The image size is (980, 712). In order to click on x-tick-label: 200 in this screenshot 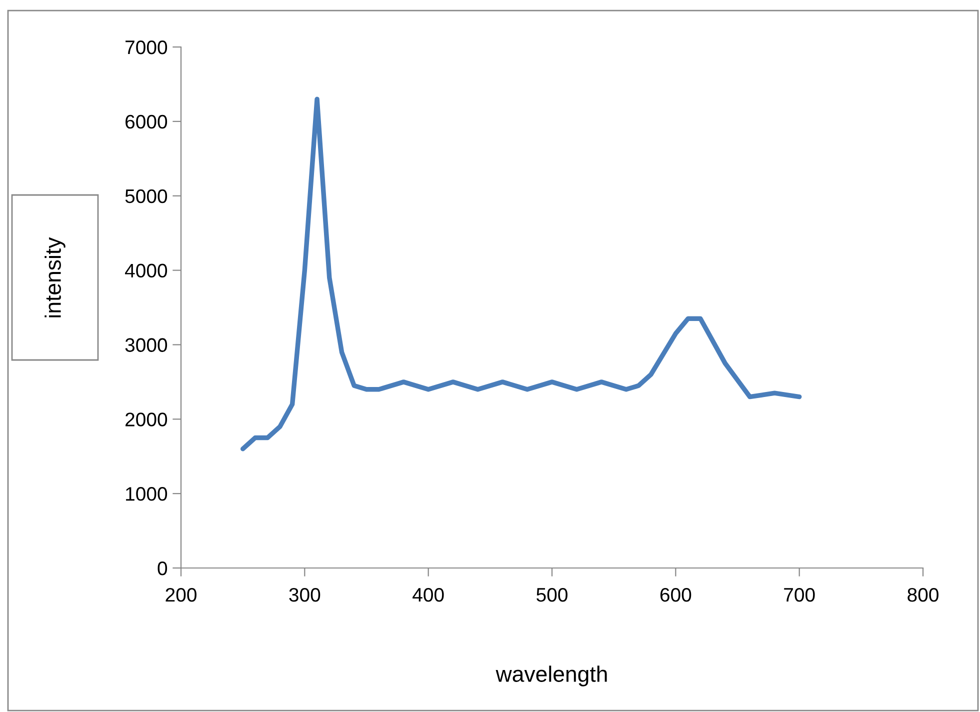, I will do `click(181, 595)`.